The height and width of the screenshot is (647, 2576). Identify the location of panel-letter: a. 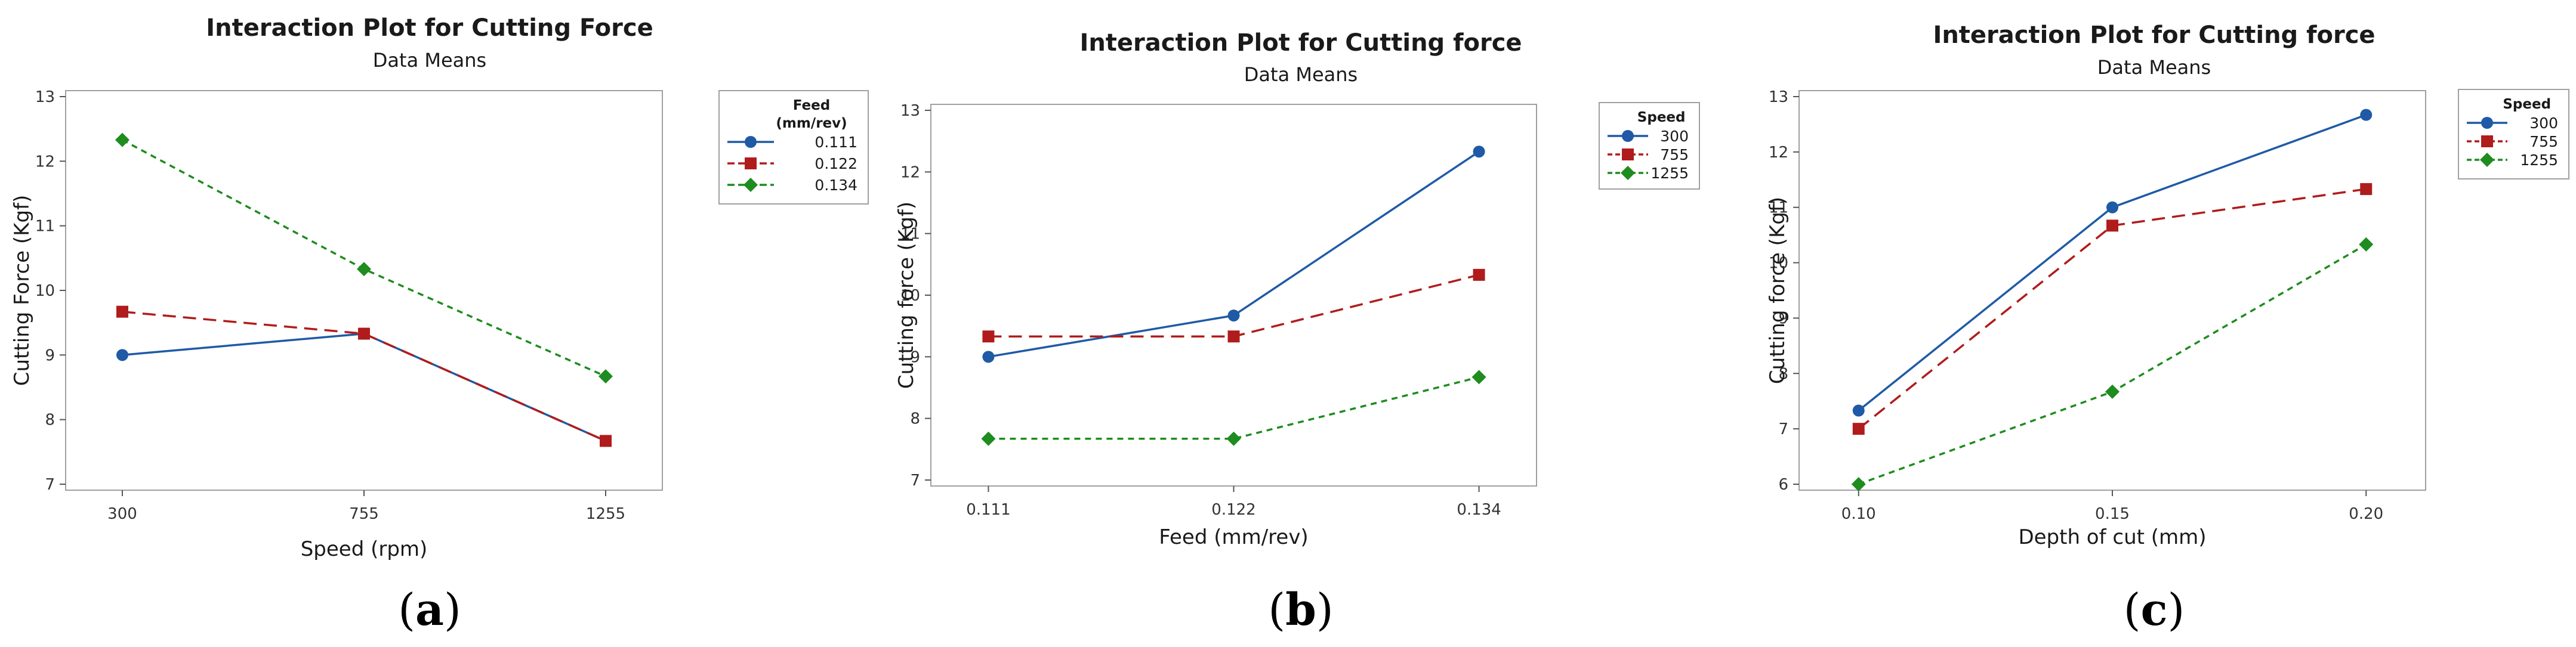
(430, 610).